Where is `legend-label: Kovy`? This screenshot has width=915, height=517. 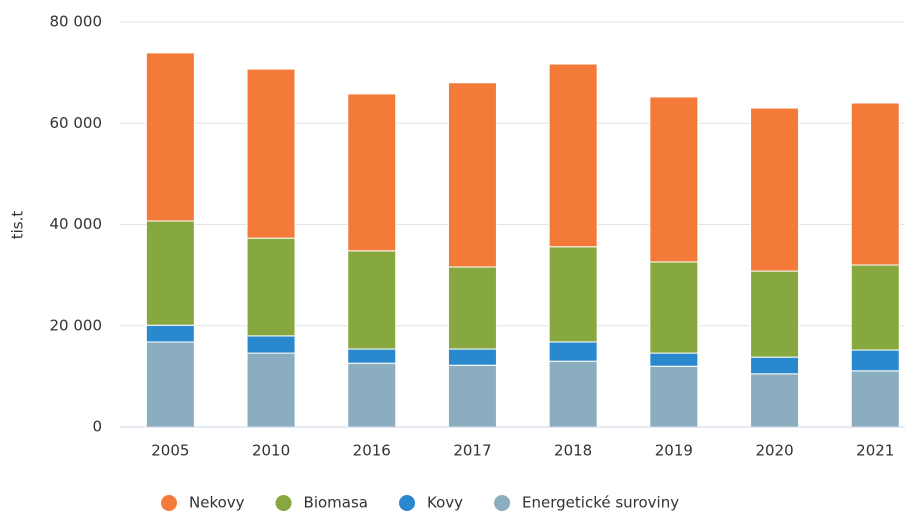
legend-label: Kovy is located at coordinates (445, 503).